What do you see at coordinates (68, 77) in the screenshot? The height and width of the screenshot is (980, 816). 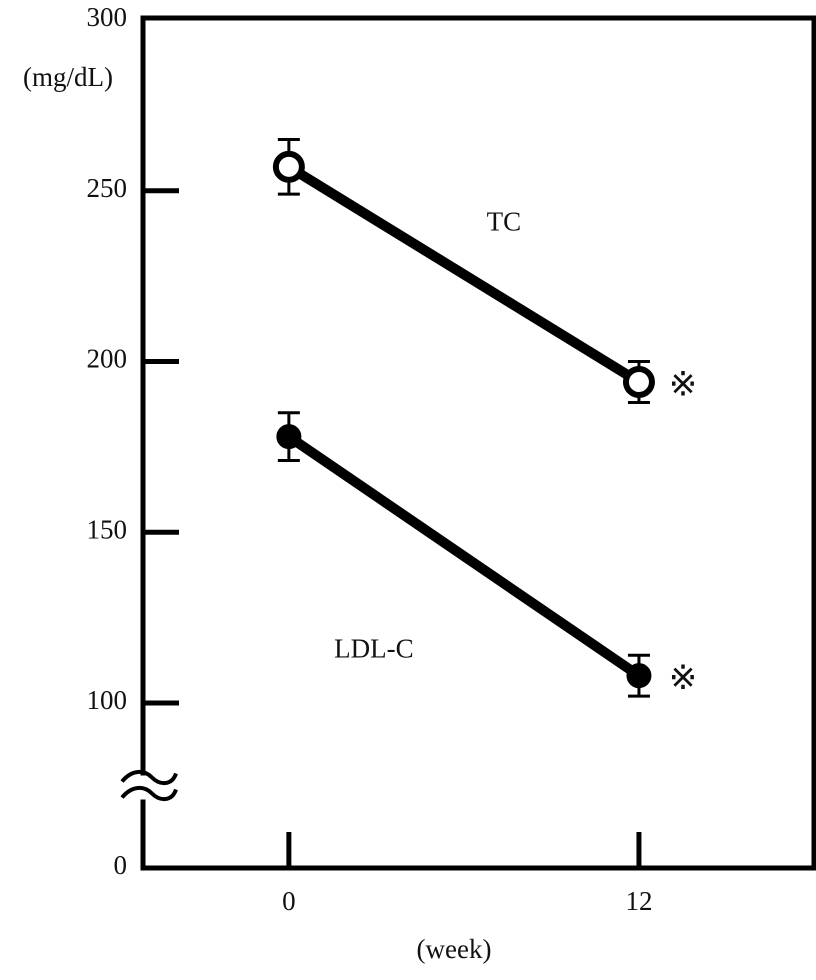 I see `y-axis-label: (mg/dL)` at bounding box center [68, 77].